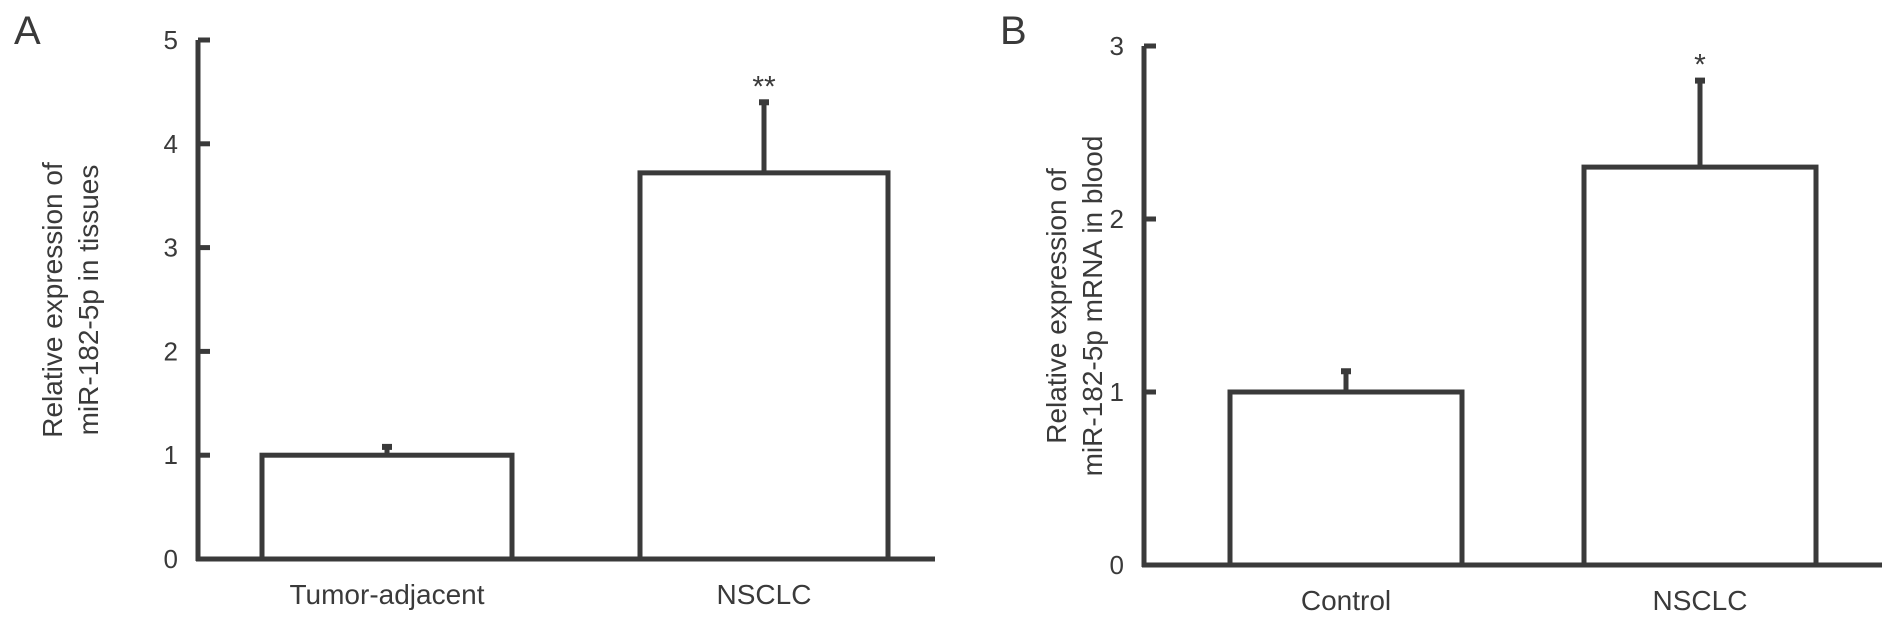  What do you see at coordinates (764, 86) in the screenshot?
I see `significance-marker: **` at bounding box center [764, 86].